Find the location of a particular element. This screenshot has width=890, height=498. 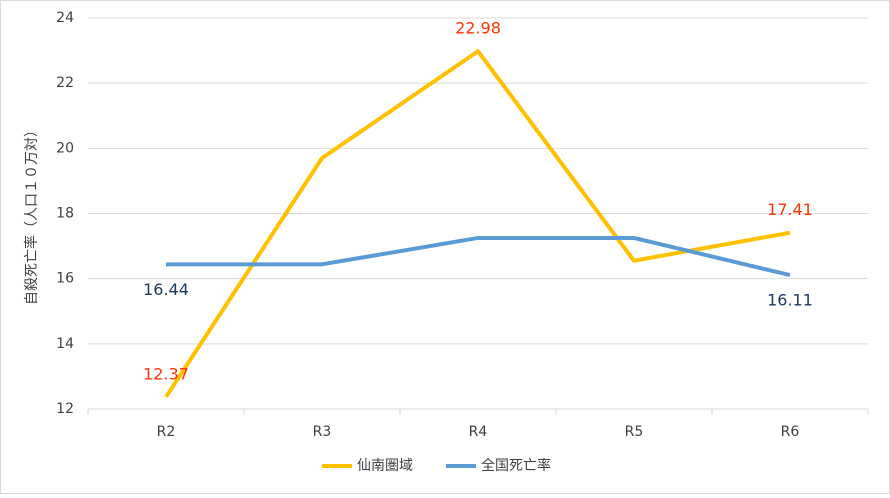

data-label: 12.37 is located at coordinates (166, 373).